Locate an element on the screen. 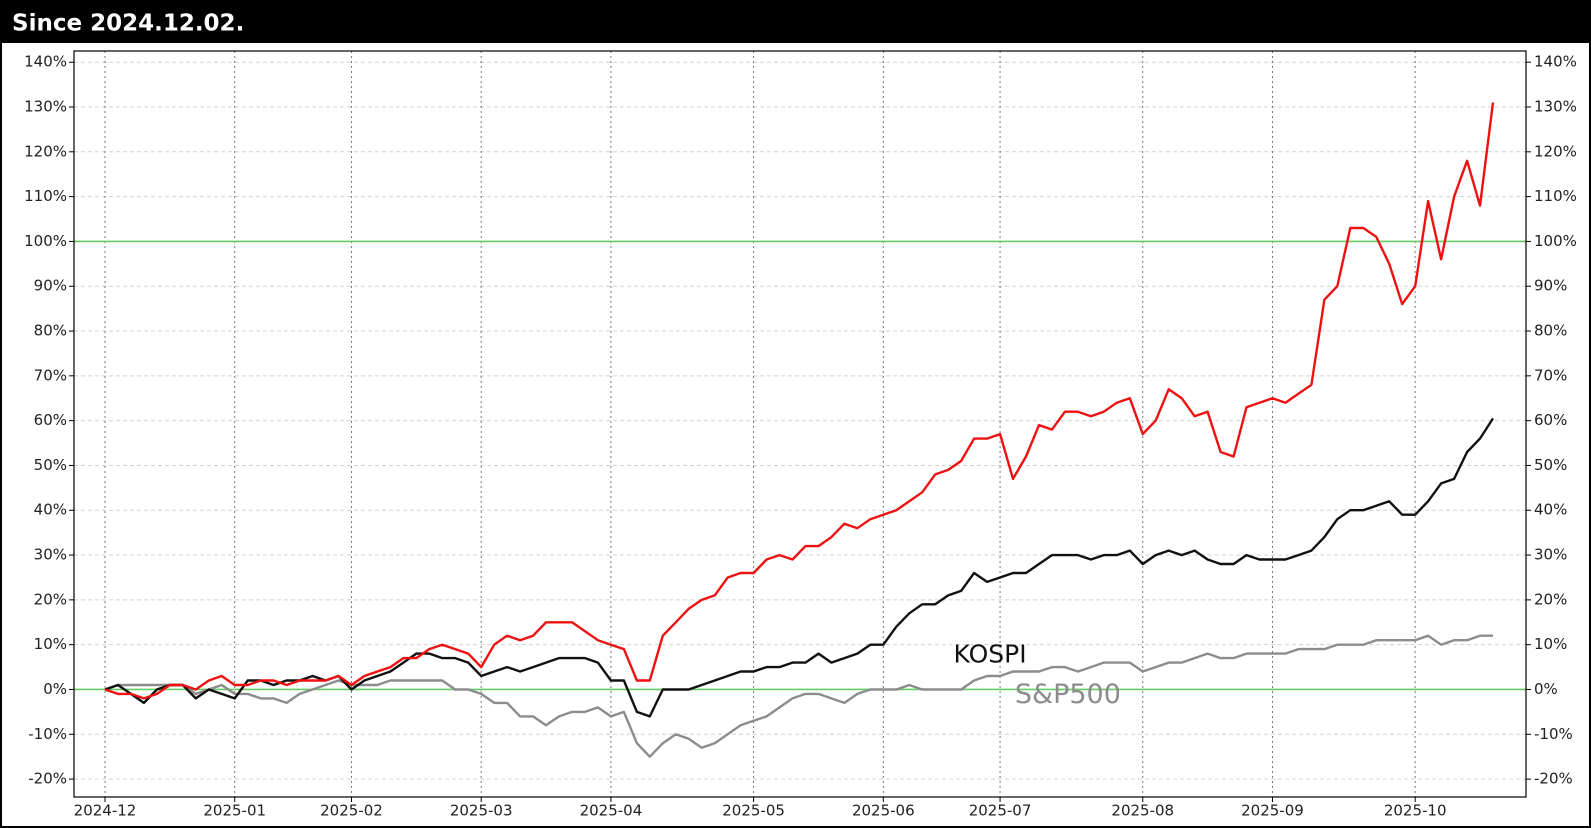 The height and width of the screenshot is (828, 1591). y2-tick-label: -20% is located at coordinates (1553, 779).